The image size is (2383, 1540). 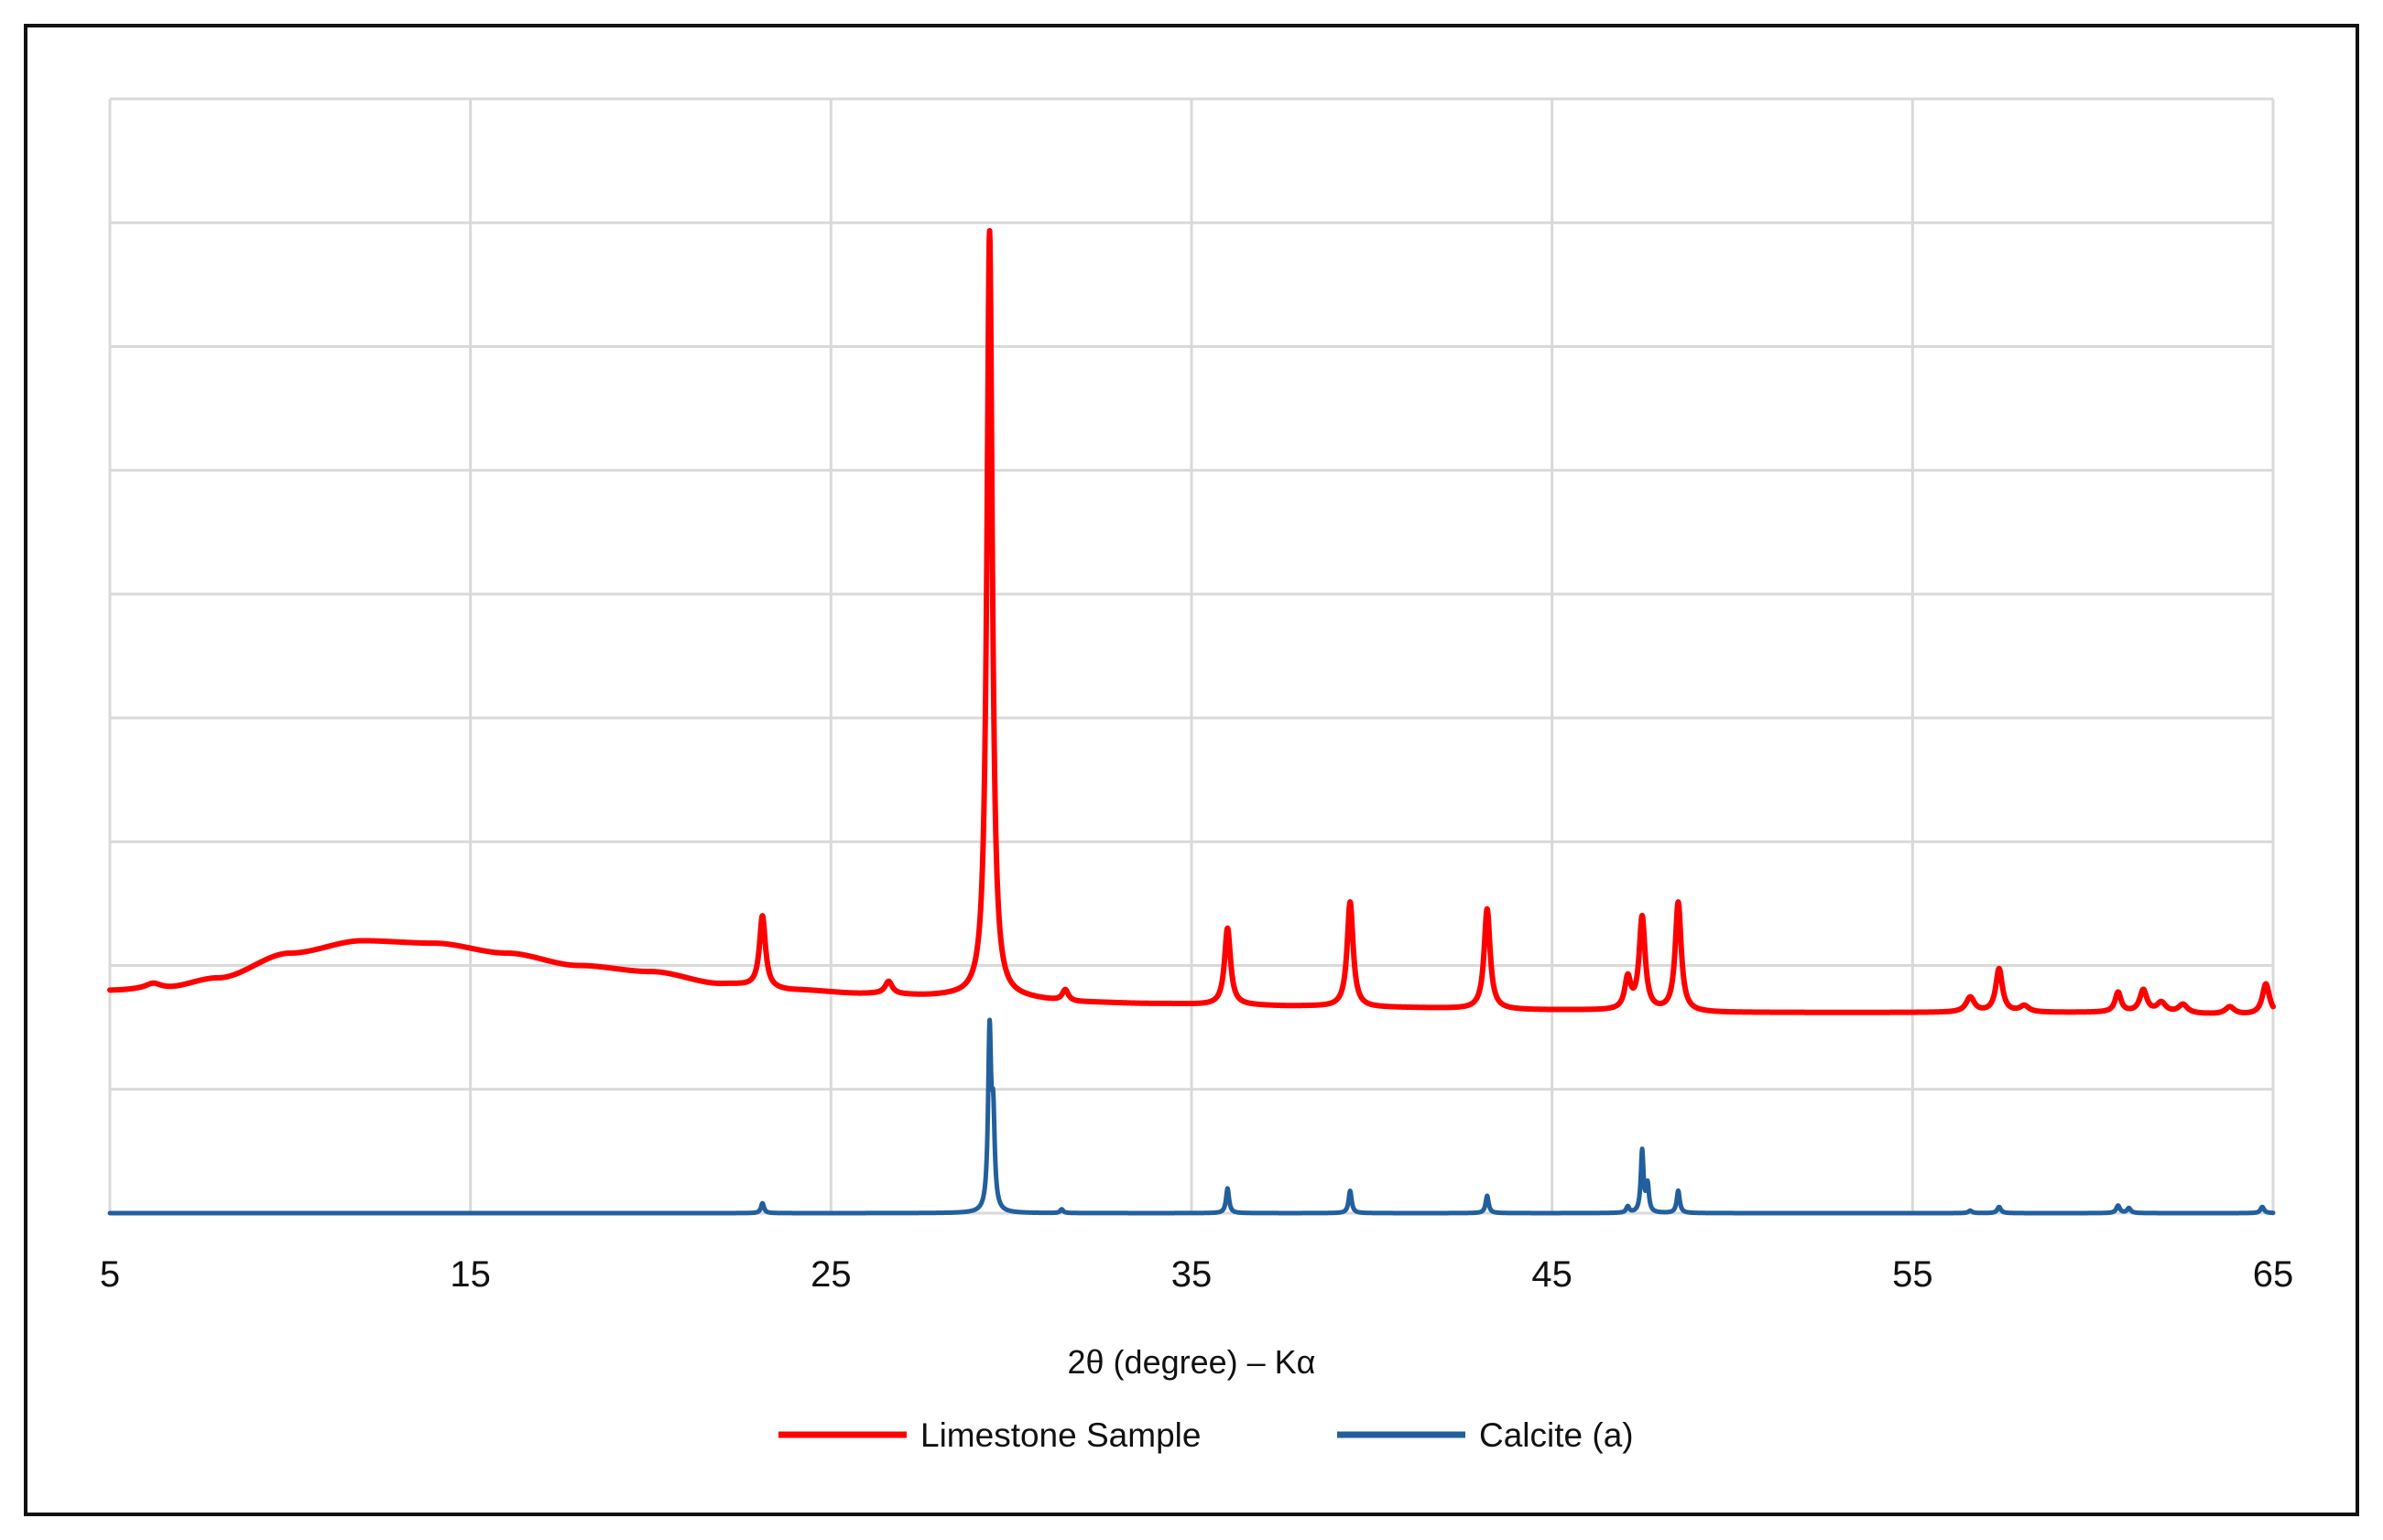 What do you see at coordinates (1556, 1435) in the screenshot?
I see `legend-label: Calcite (a)` at bounding box center [1556, 1435].